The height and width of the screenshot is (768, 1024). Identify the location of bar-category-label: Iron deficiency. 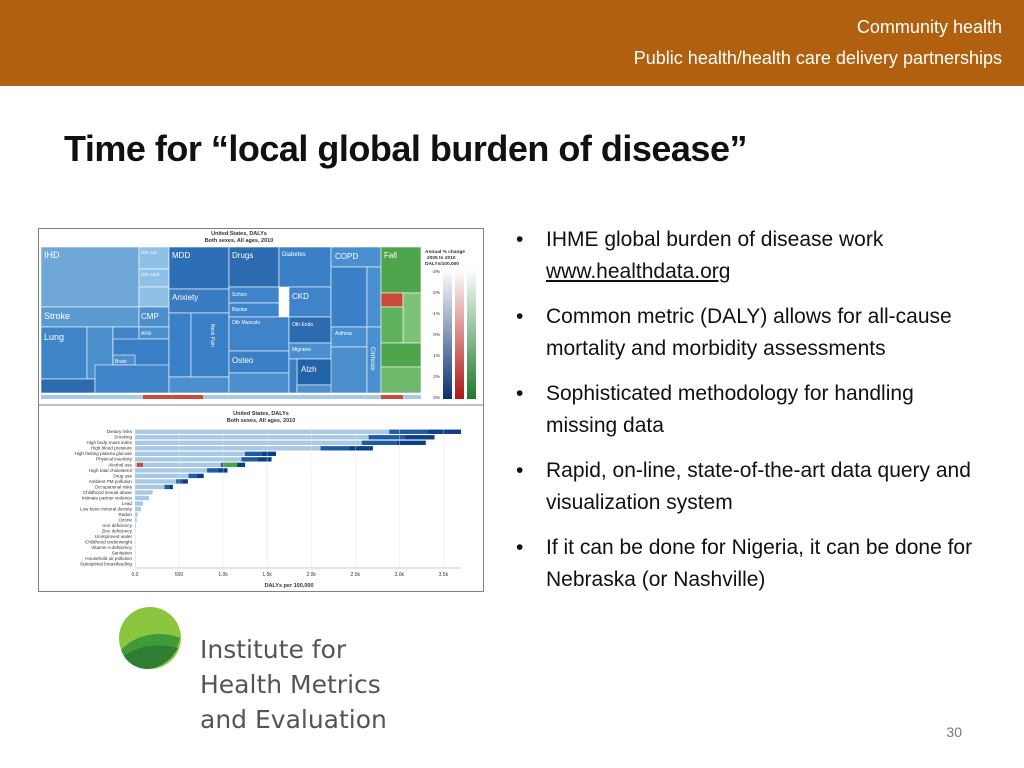
(117, 525).